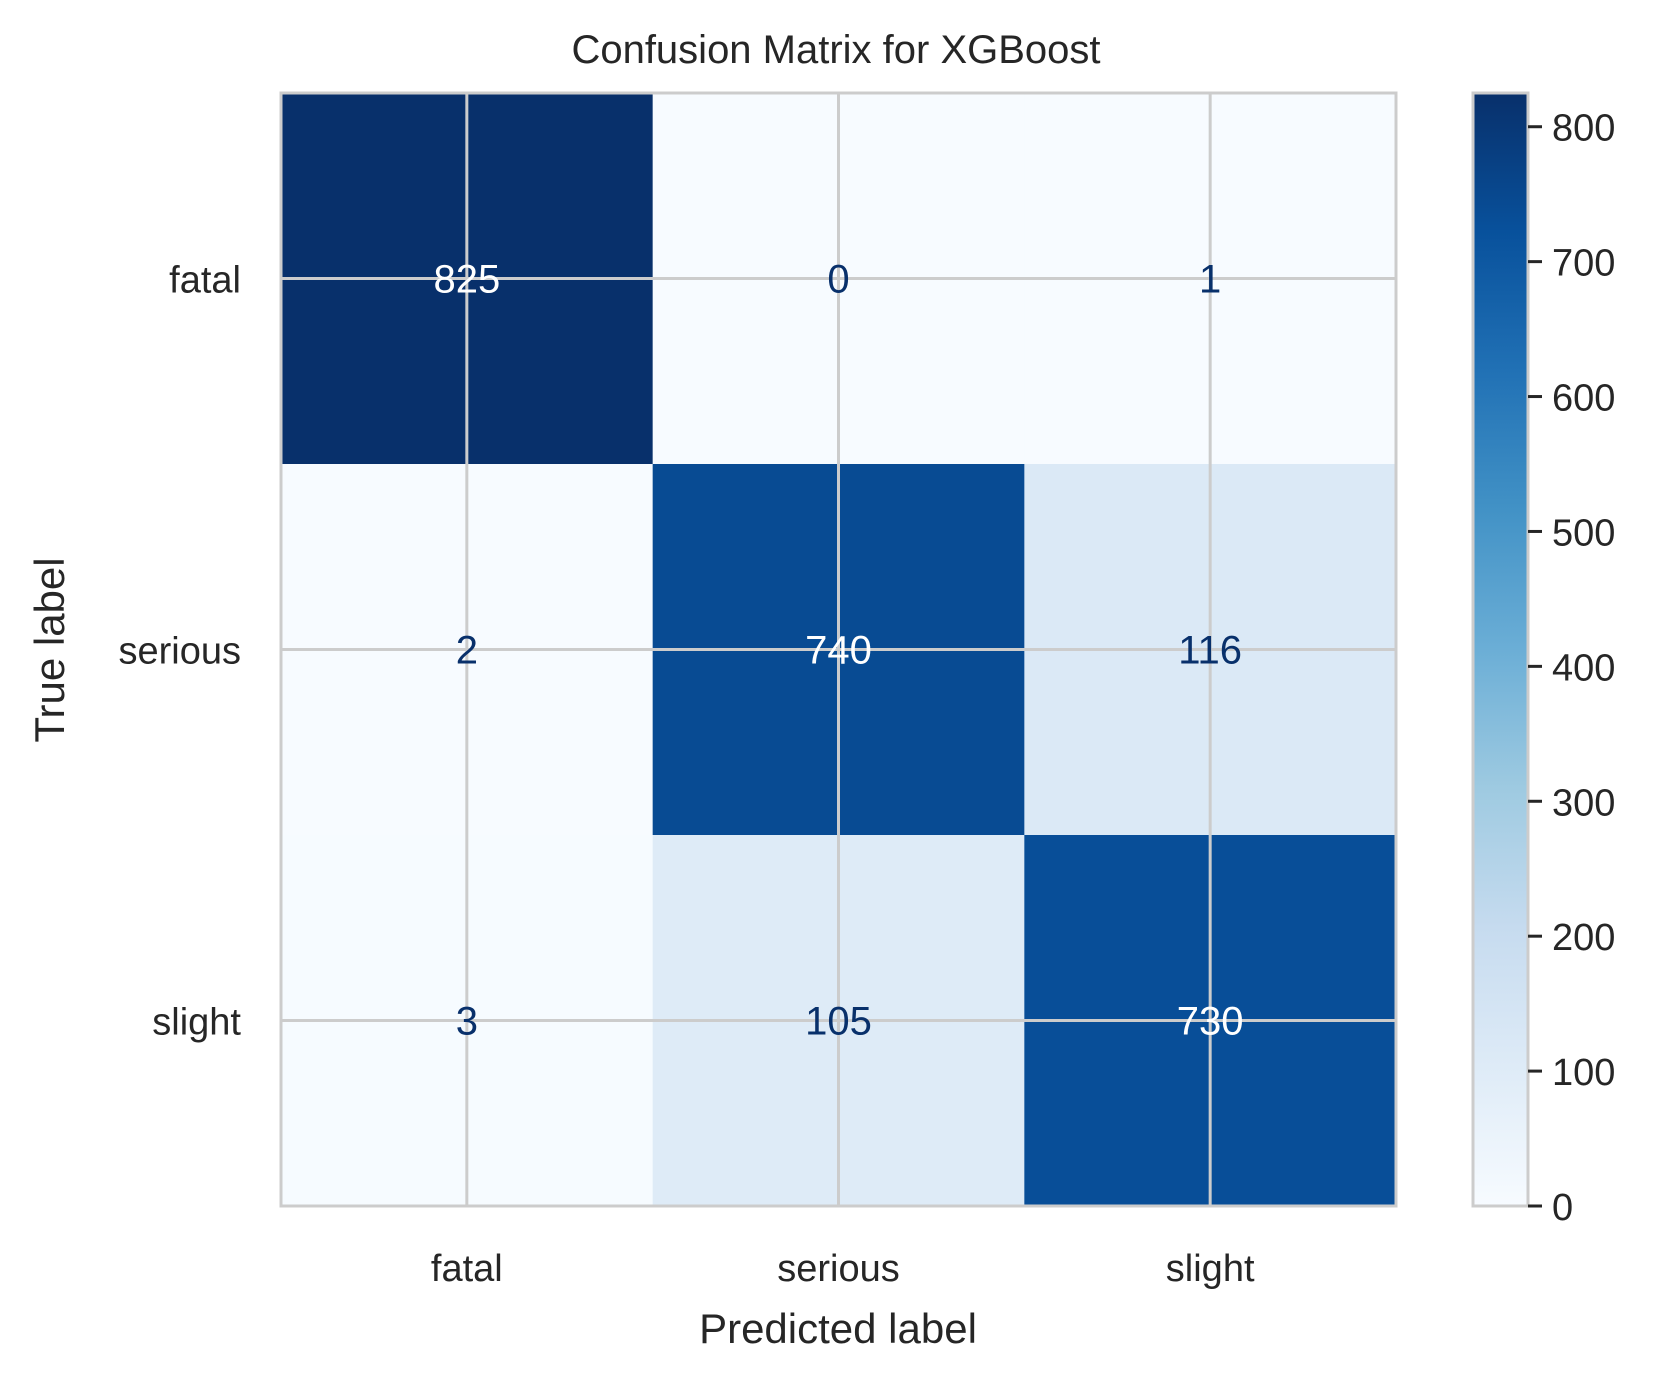 The width and height of the screenshot is (1664, 1375). I want to click on chart-title: Confusion Matrix for XGBoost, so click(835, 50).